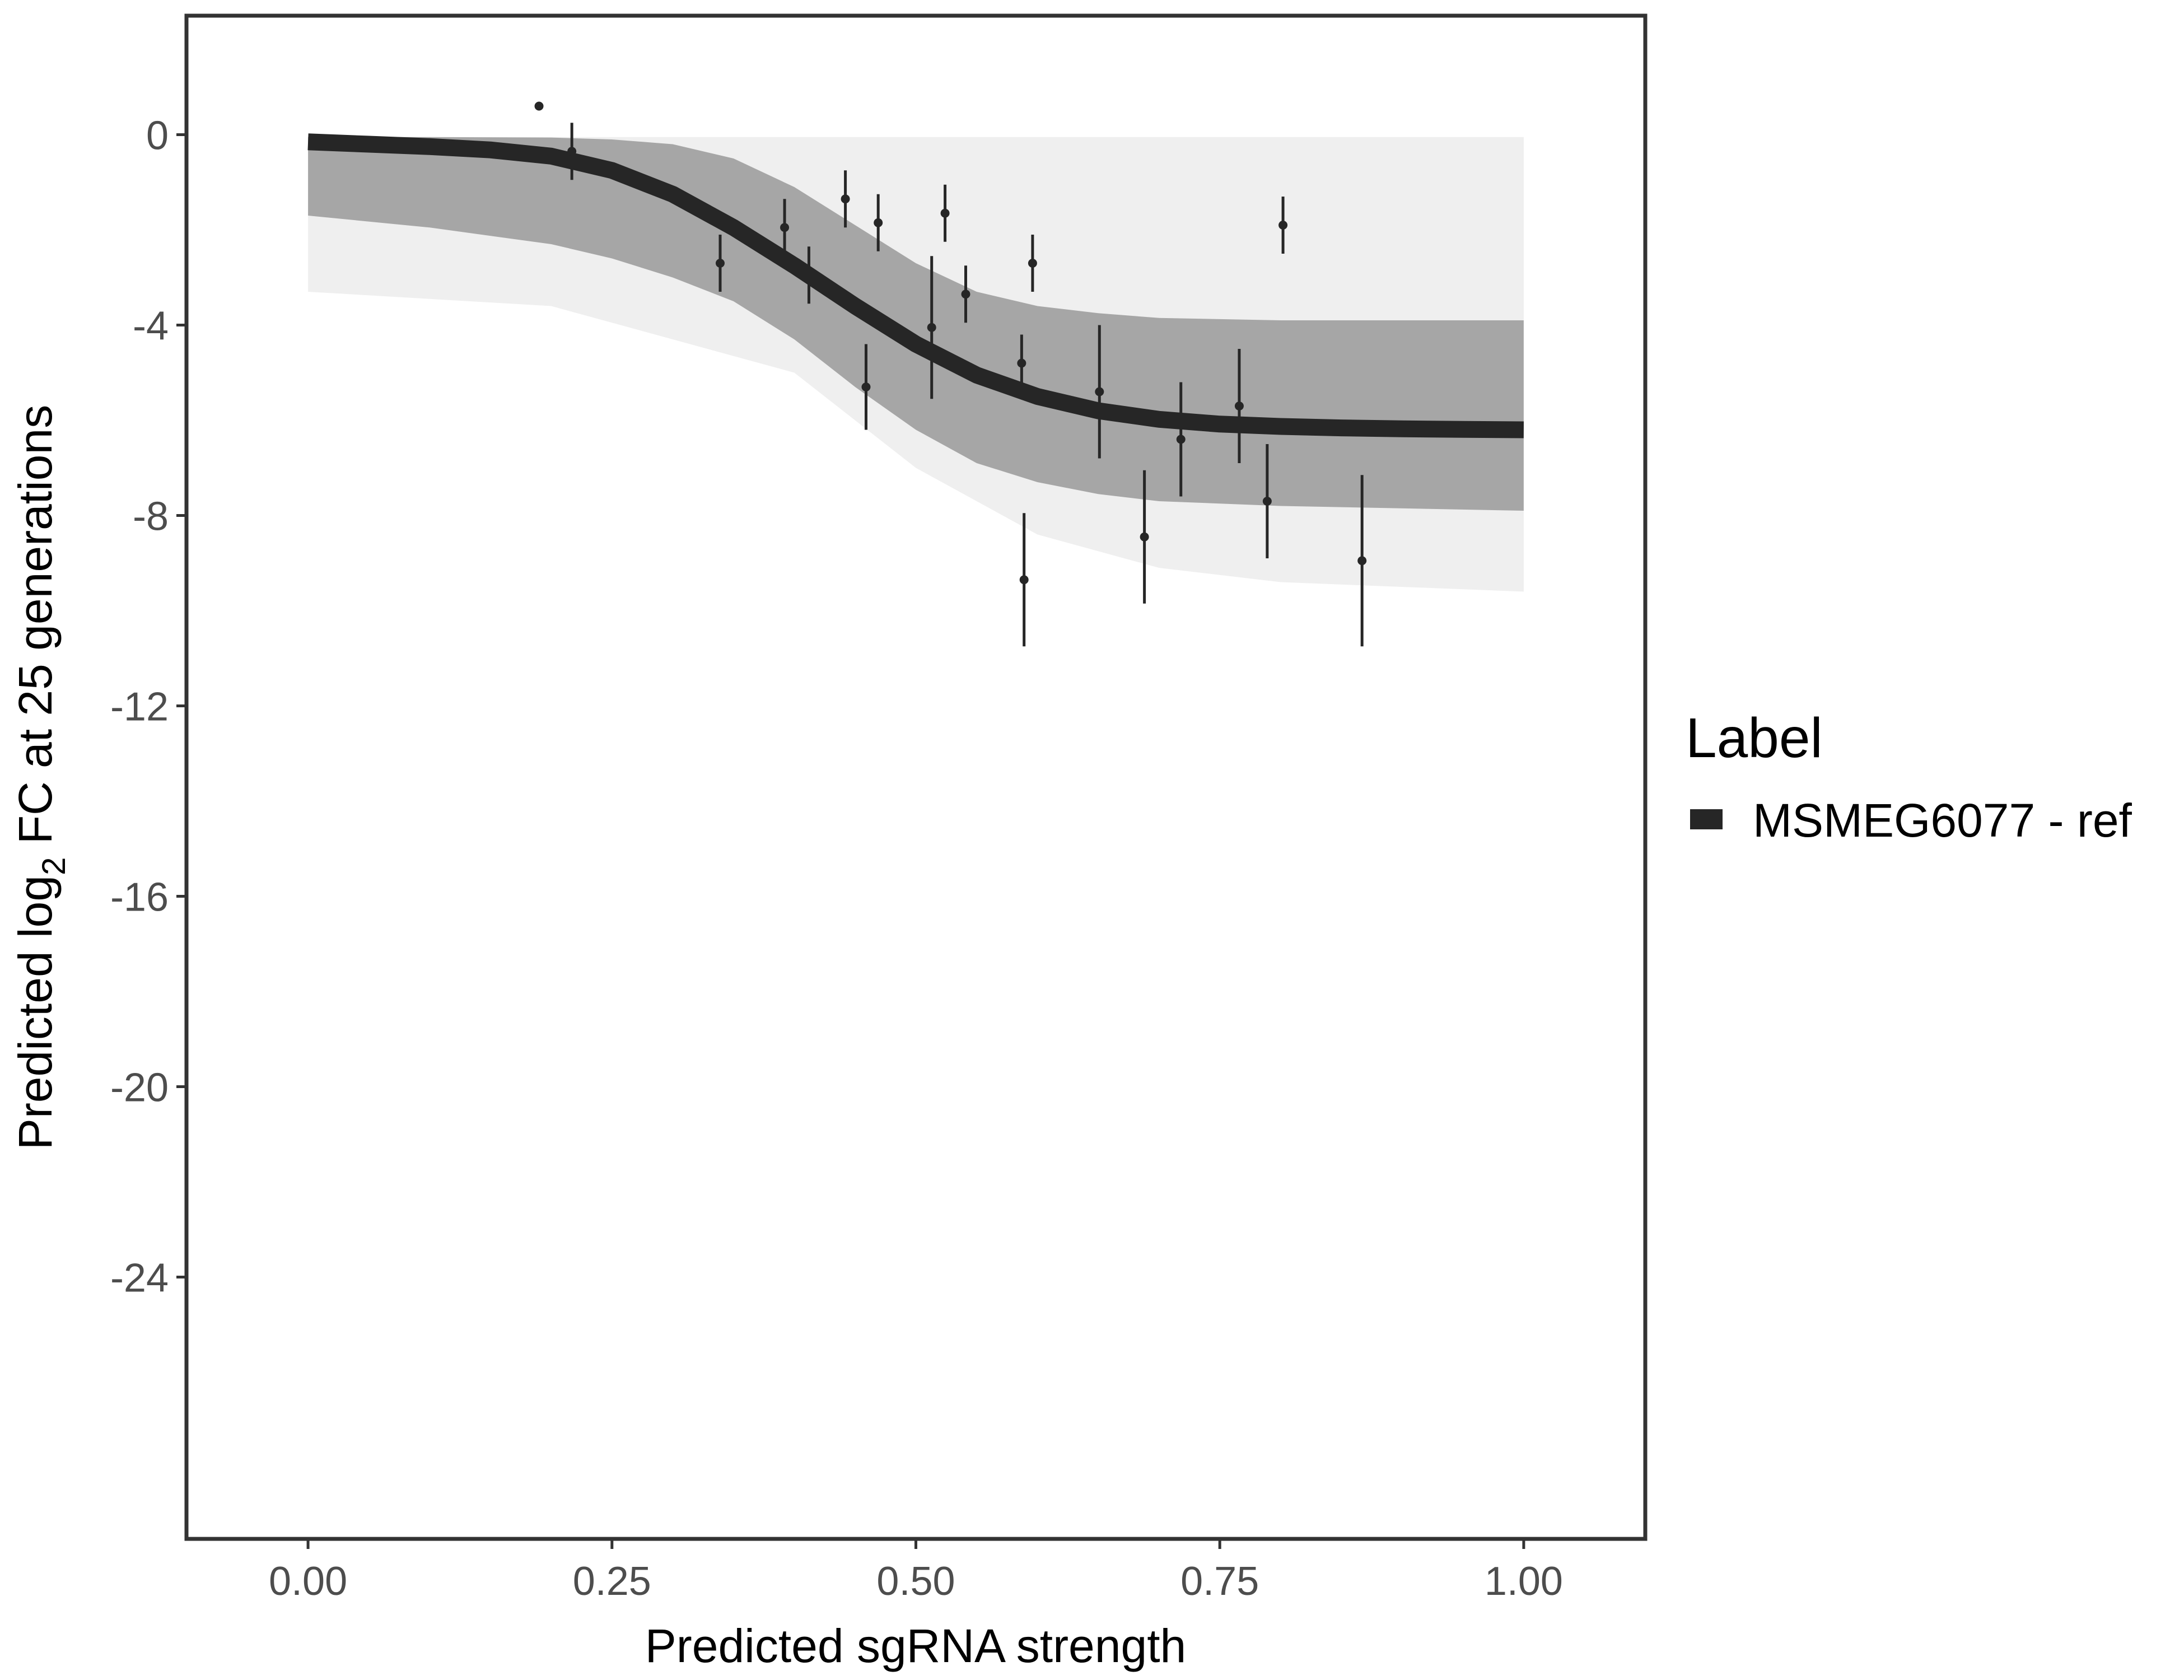  What do you see at coordinates (1220, 1582) in the screenshot?
I see `x-tick-label: 0.75` at bounding box center [1220, 1582].